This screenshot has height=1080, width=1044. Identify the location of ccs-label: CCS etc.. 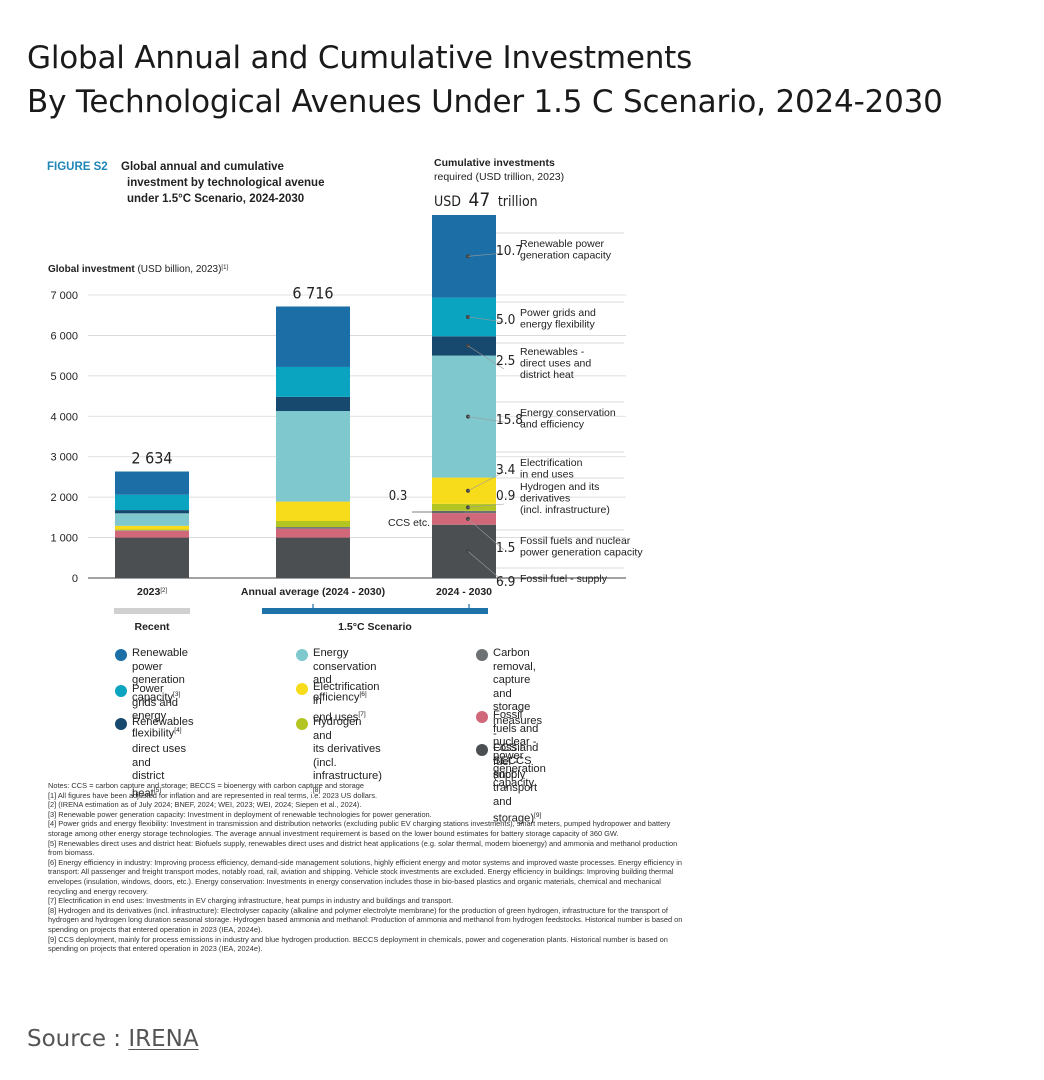
(409, 523).